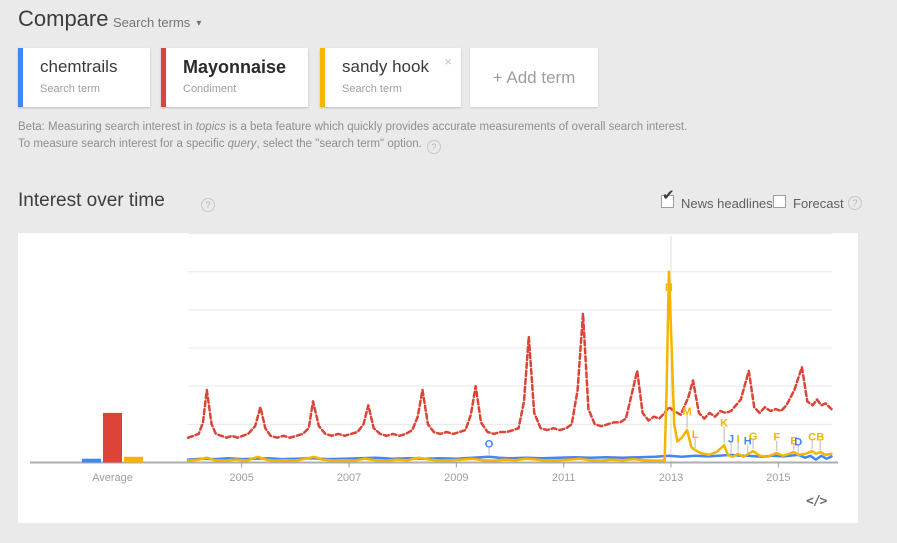  Describe the element at coordinates (448, 61) in the screenshot. I see `close-icon: ×` at that location.